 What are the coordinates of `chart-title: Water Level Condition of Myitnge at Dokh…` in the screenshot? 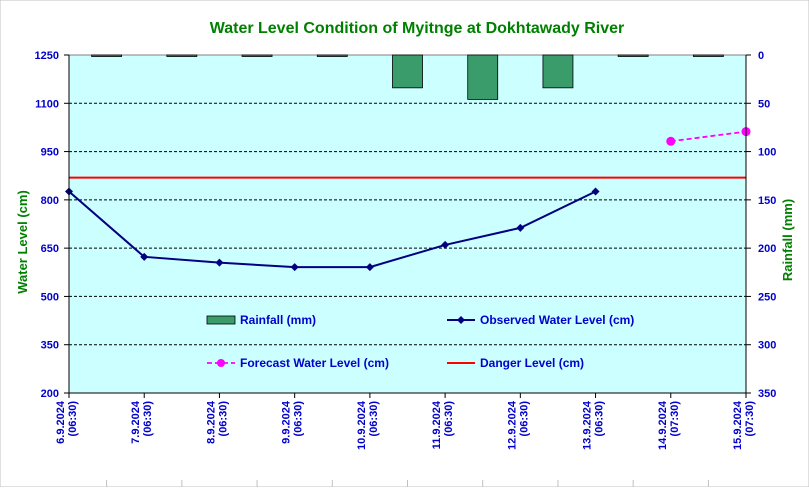 It's located at (417, 28).